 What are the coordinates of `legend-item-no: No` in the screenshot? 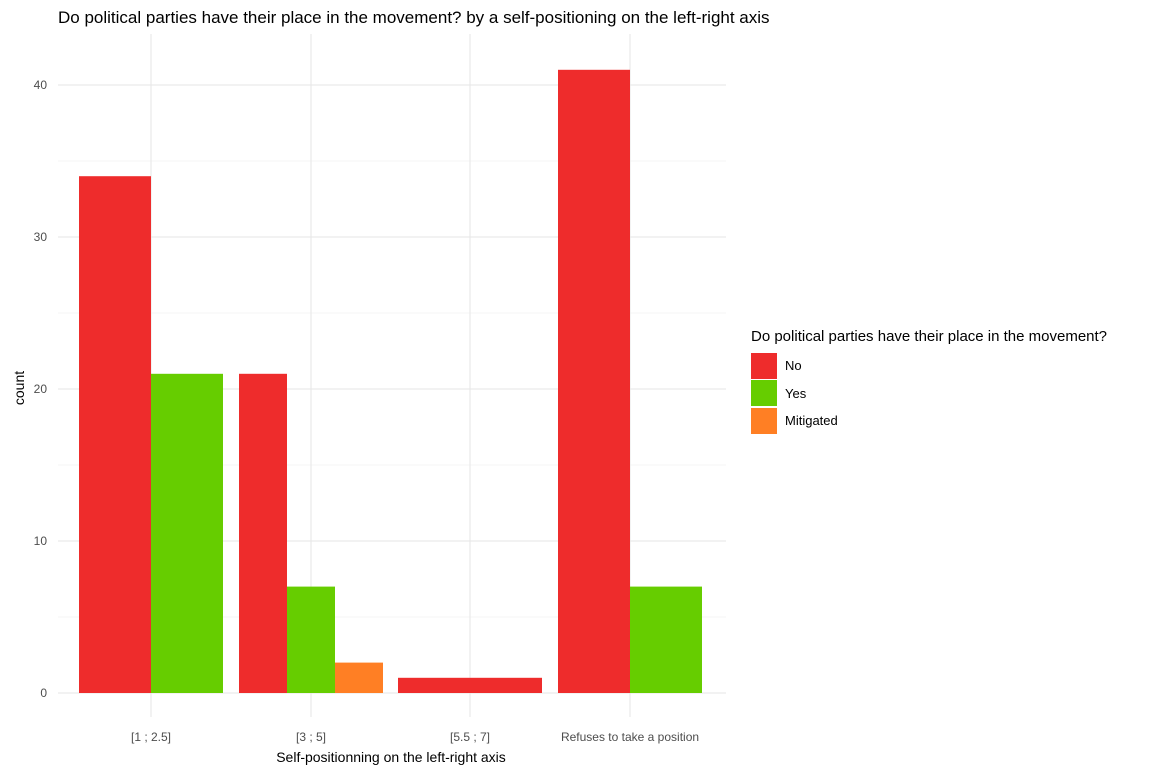 It's located at (929, 366).